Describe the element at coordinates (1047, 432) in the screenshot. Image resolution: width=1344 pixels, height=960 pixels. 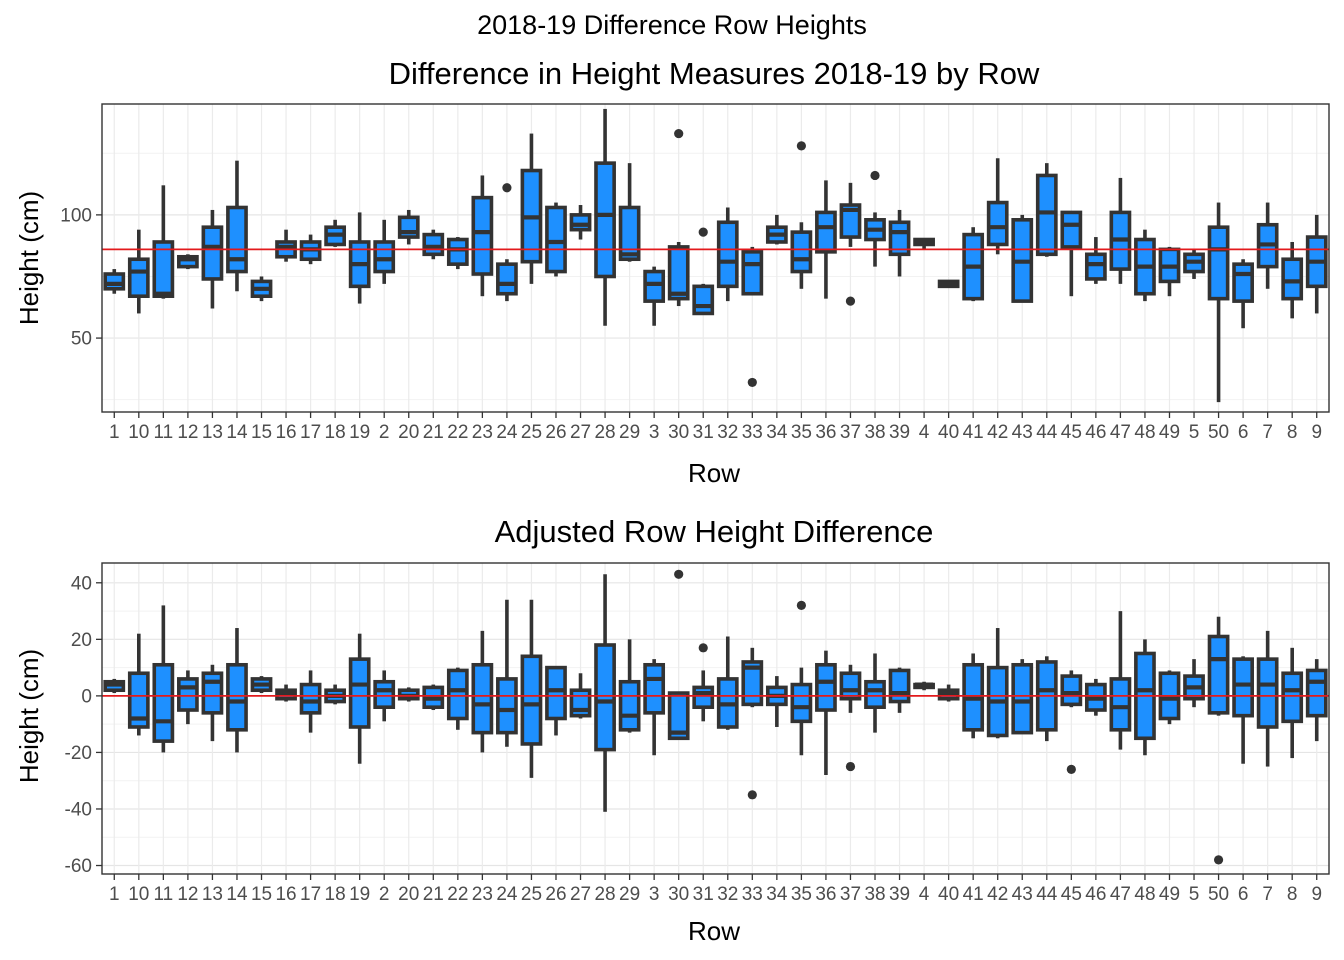
I see `chart-top-x-tick-label: 44` at that location.